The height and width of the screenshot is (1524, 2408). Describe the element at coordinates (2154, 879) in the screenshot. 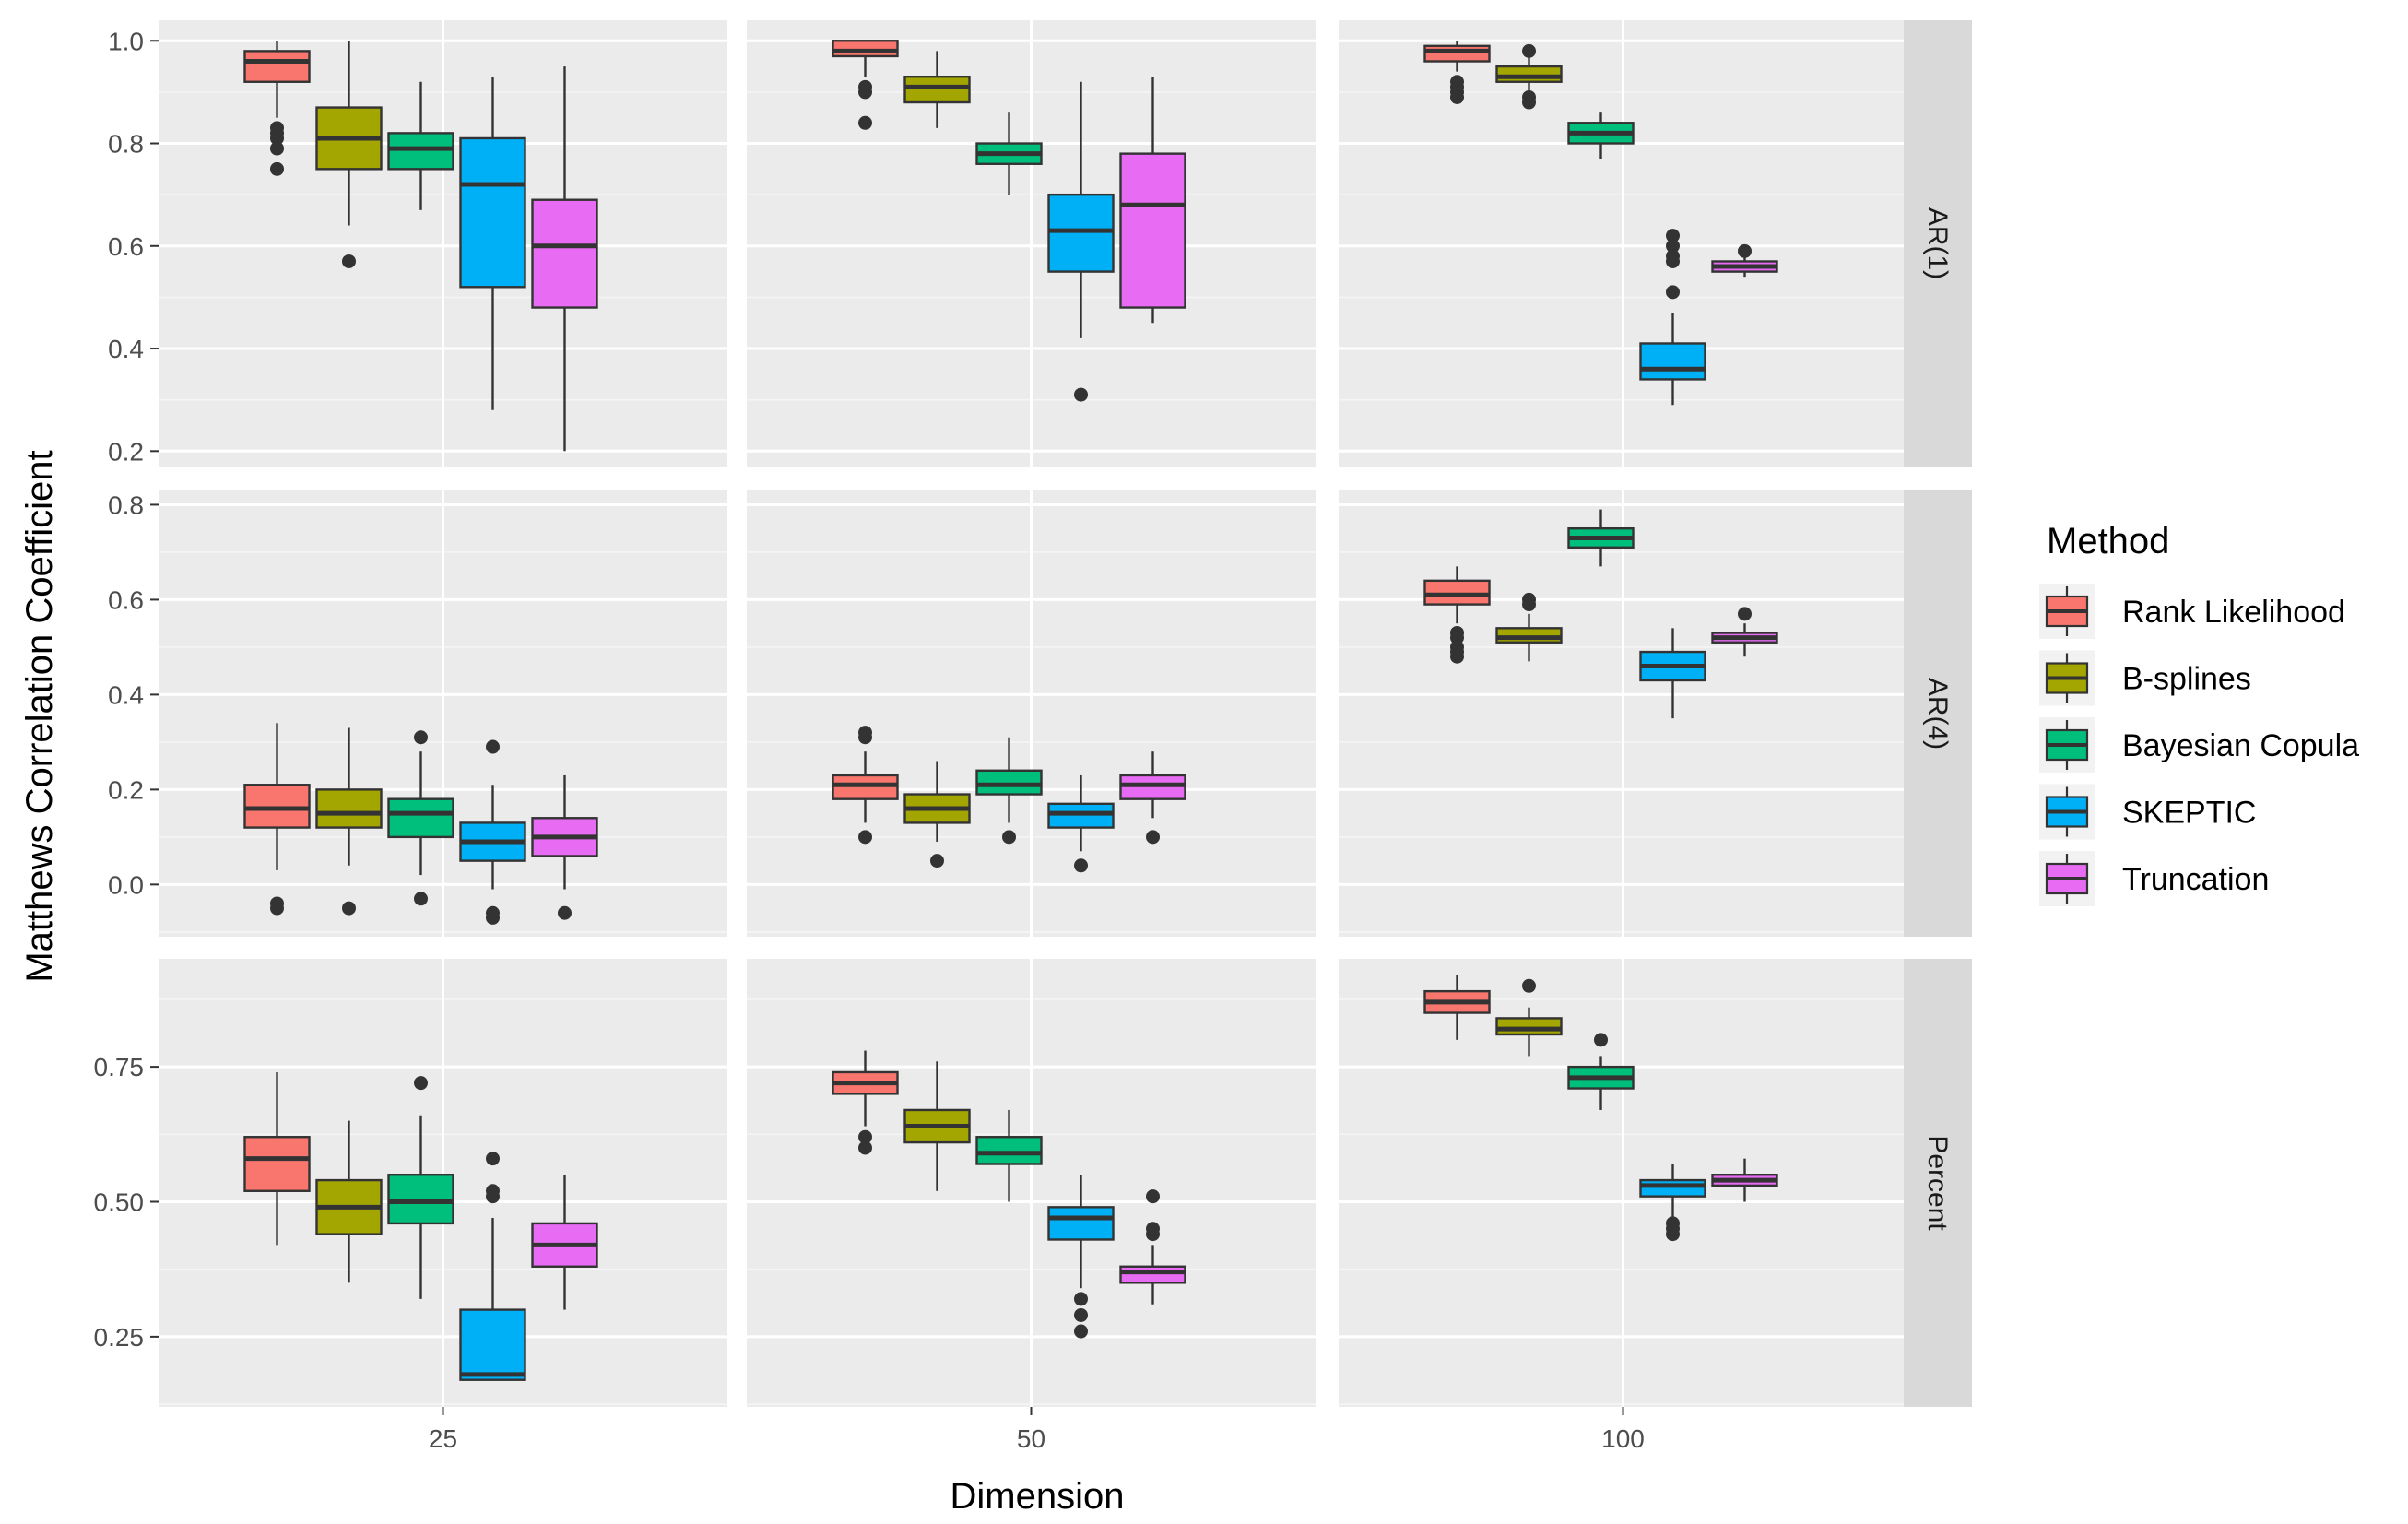

I see `legend-item-truncation: Truncation` at that location.